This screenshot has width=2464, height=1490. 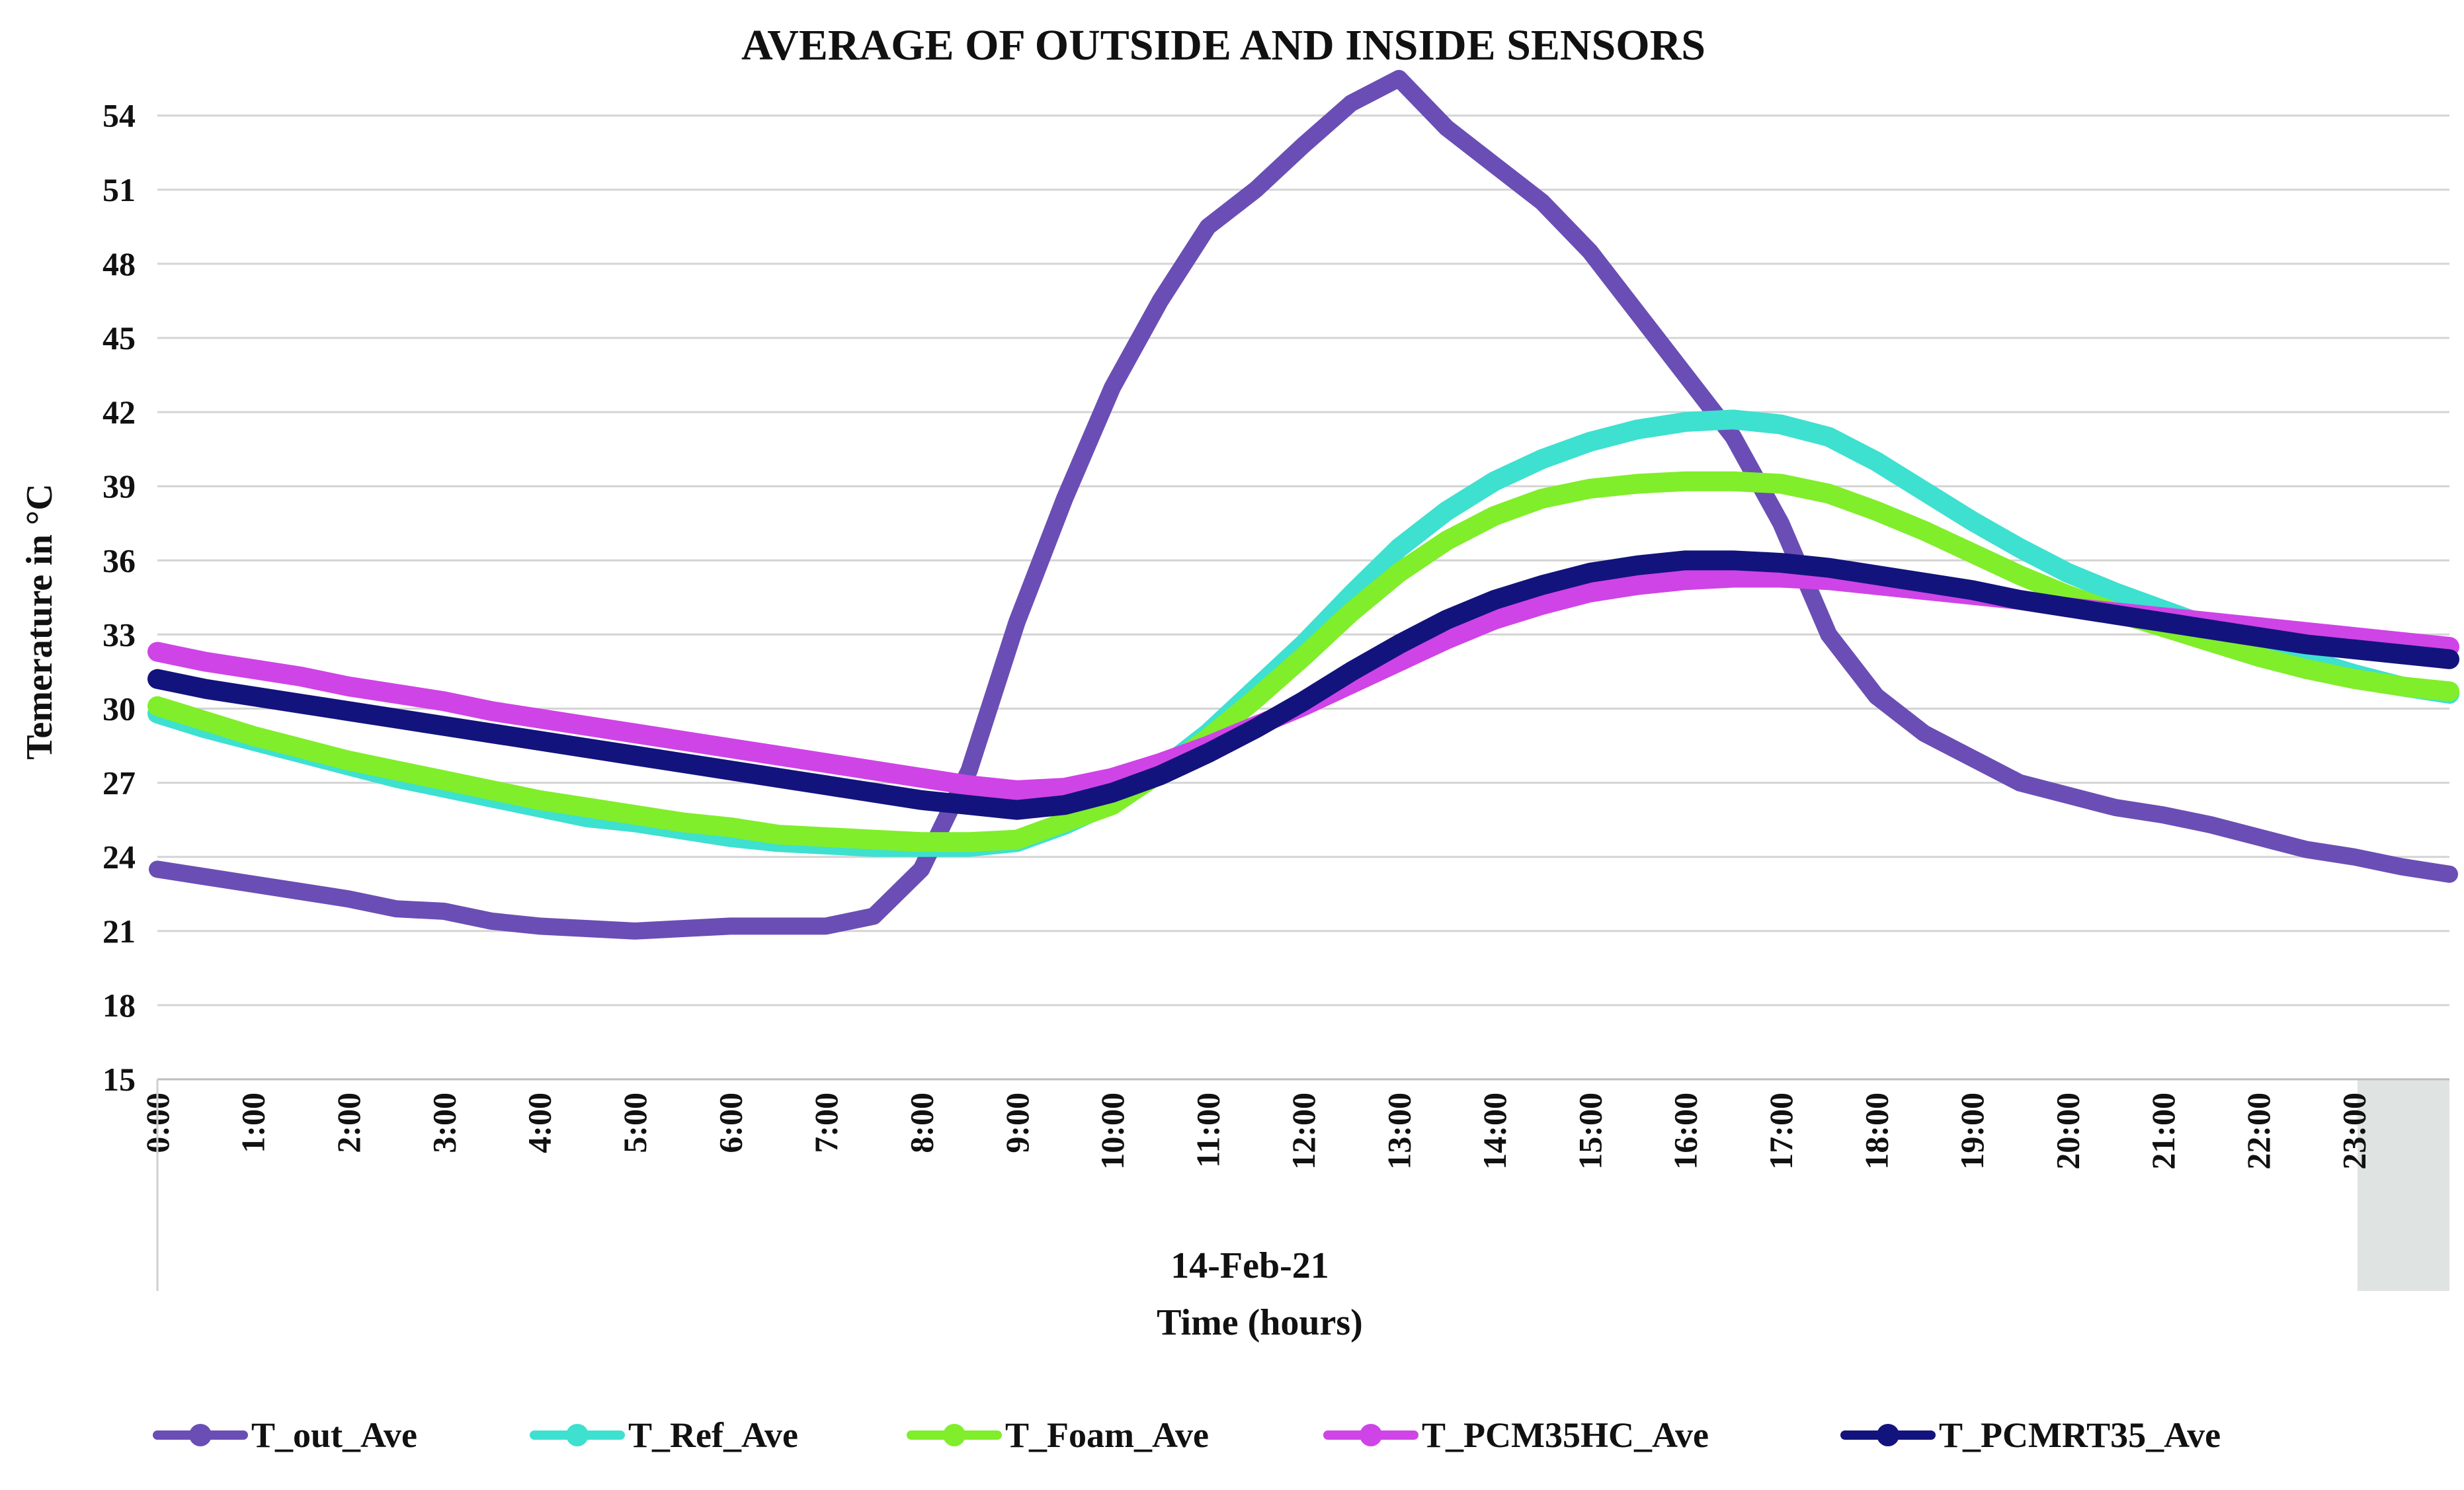 I want to click on x-tick-label: 7:00, so click(x=826, y=1123).